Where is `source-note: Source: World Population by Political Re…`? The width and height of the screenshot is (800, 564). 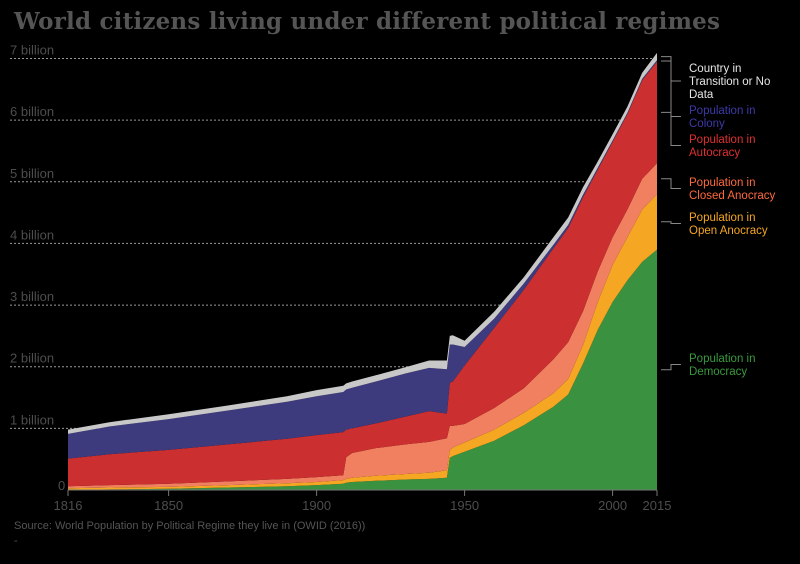
source-note: Source: World Population by Political Re… is located at coordinates (190, 526).